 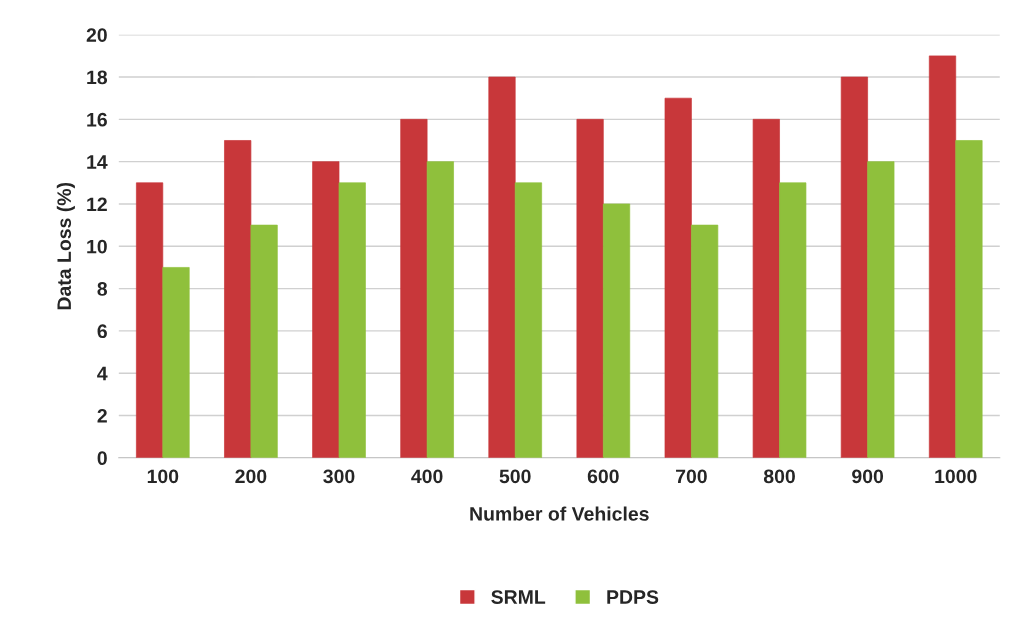 I want to click on y-tick-label: 14, so click(x=97, y=162).